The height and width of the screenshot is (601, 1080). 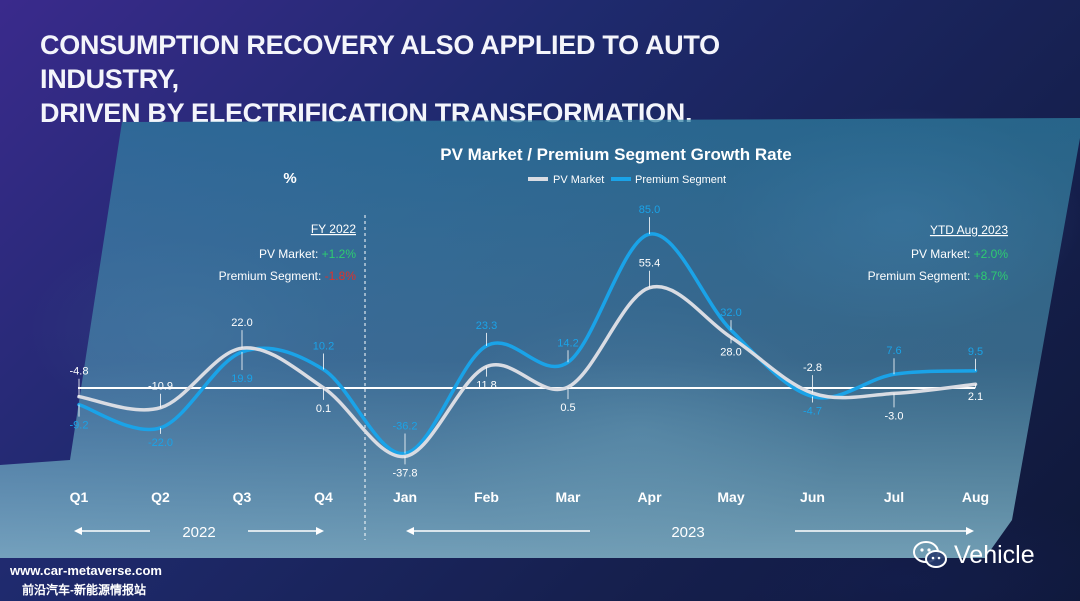 I want to click on pv-data-label: 0.1, so click(x=323, y=409).